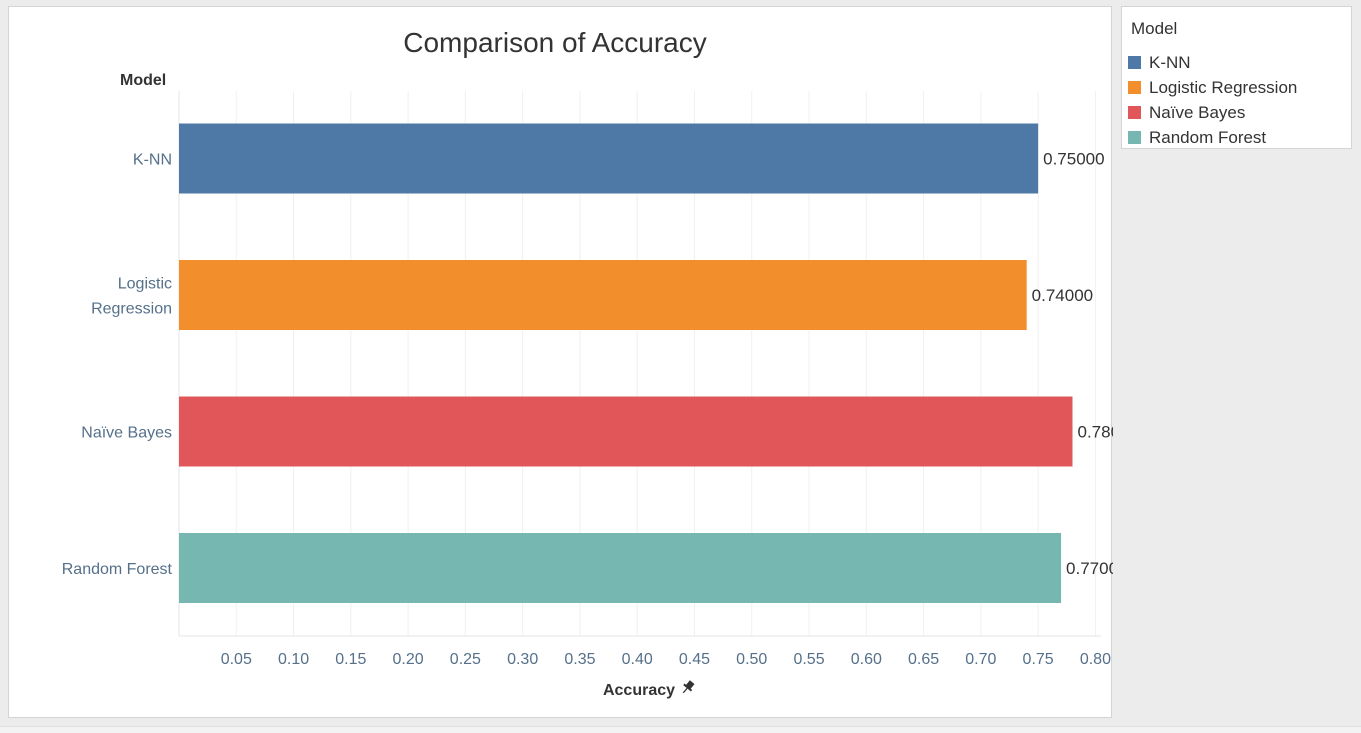 Image resolution: width=1361 pixels, height=733 pixels. I want to click on category-label: K-NN, so click(152, 160).